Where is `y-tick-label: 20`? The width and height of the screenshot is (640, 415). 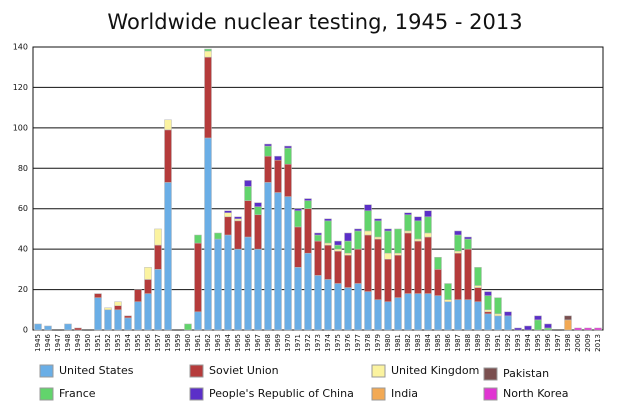 y-tick-label: 20 is located at coordinates (23, 289).